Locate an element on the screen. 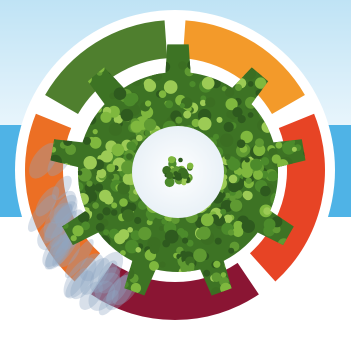  segment-green is located at coordinates (106, 67).